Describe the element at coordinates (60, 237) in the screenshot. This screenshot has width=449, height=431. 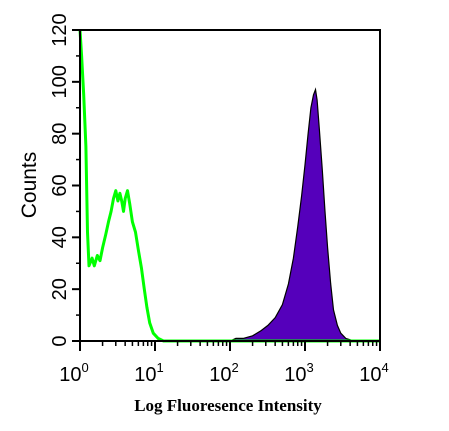
I see `y-tick-label: 40` at that location.